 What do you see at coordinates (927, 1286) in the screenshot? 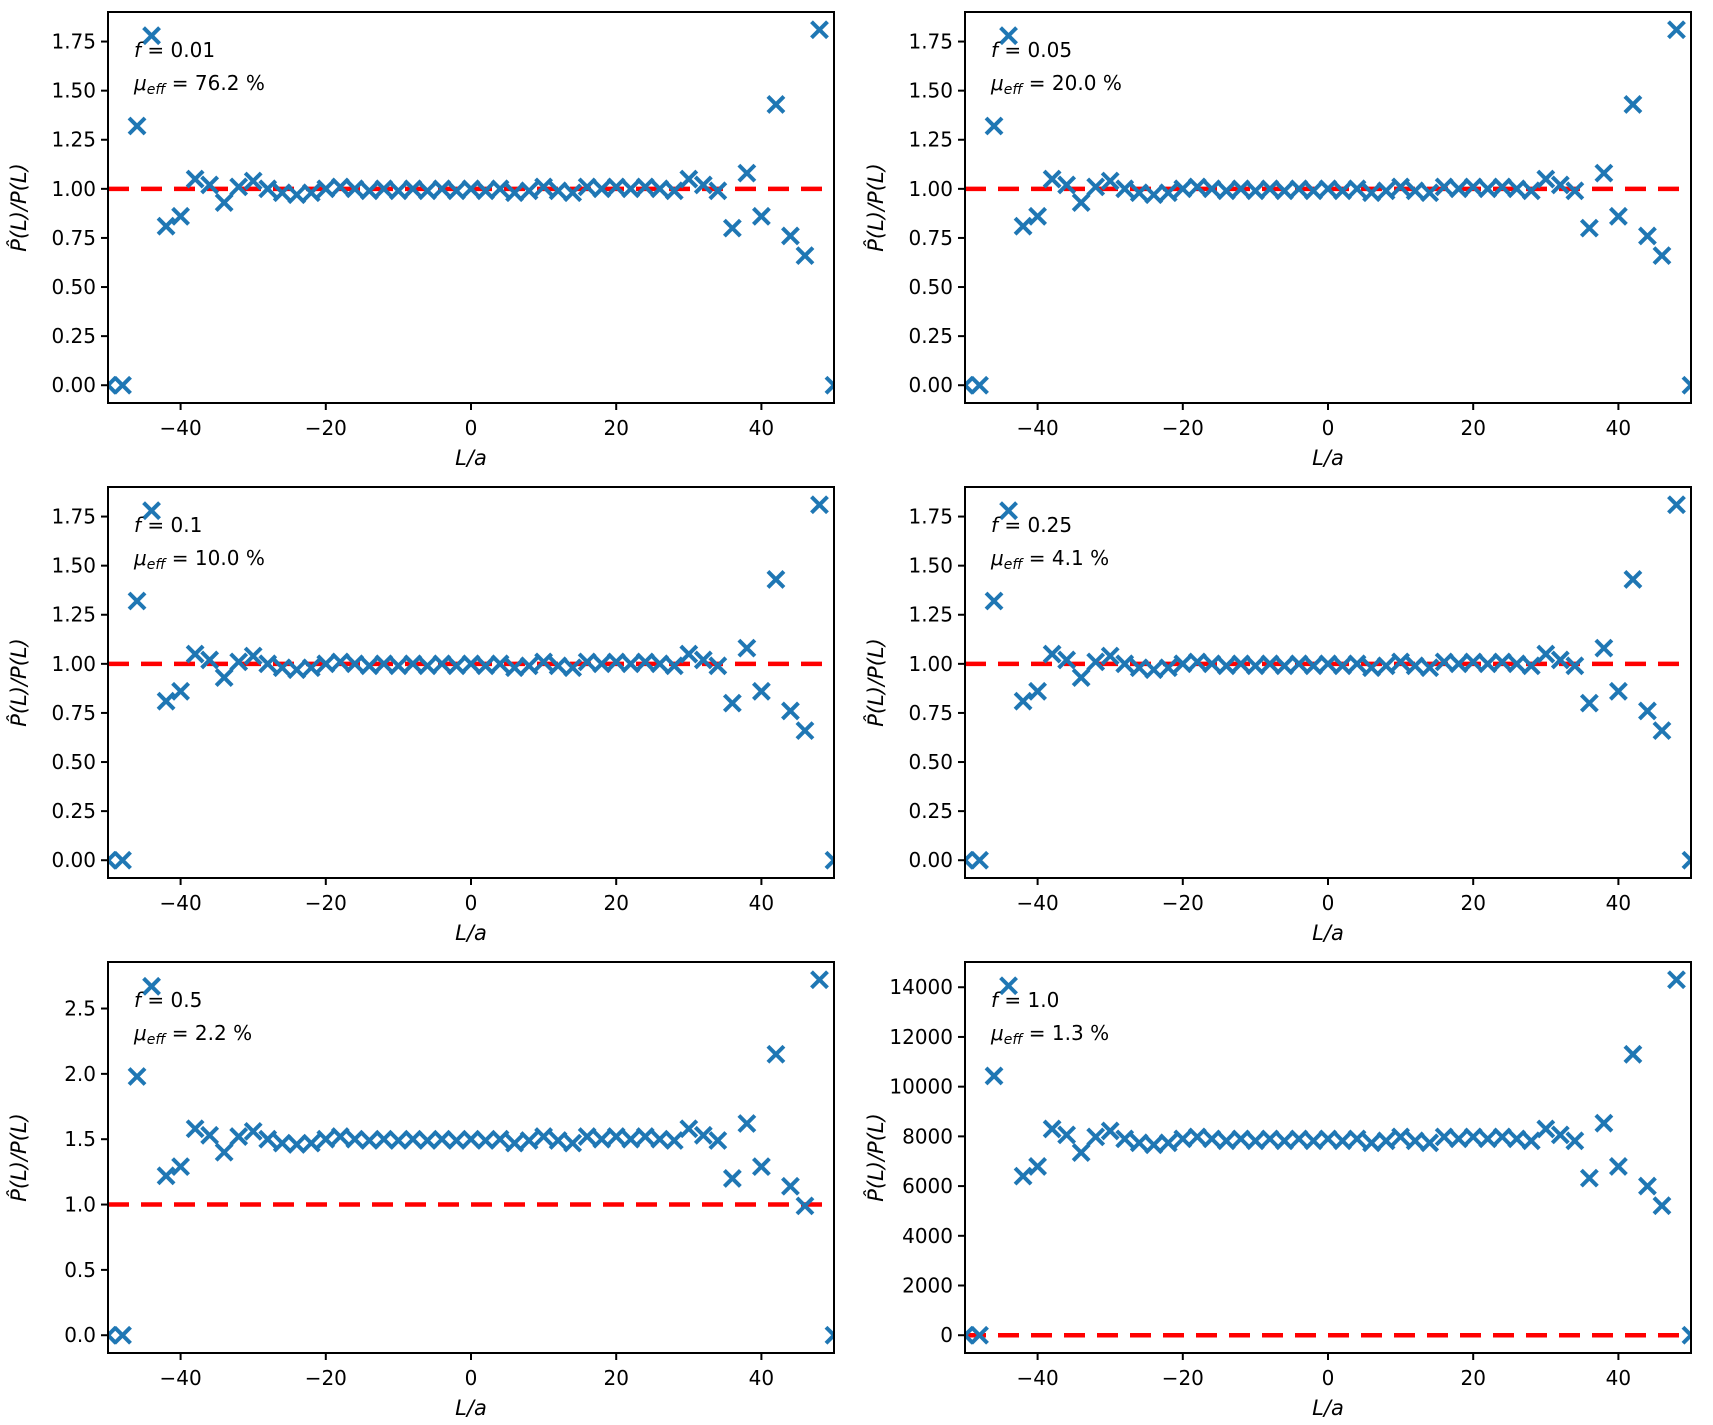
I see `y-tick-label: 2000` at bounding box center [927, 1286].